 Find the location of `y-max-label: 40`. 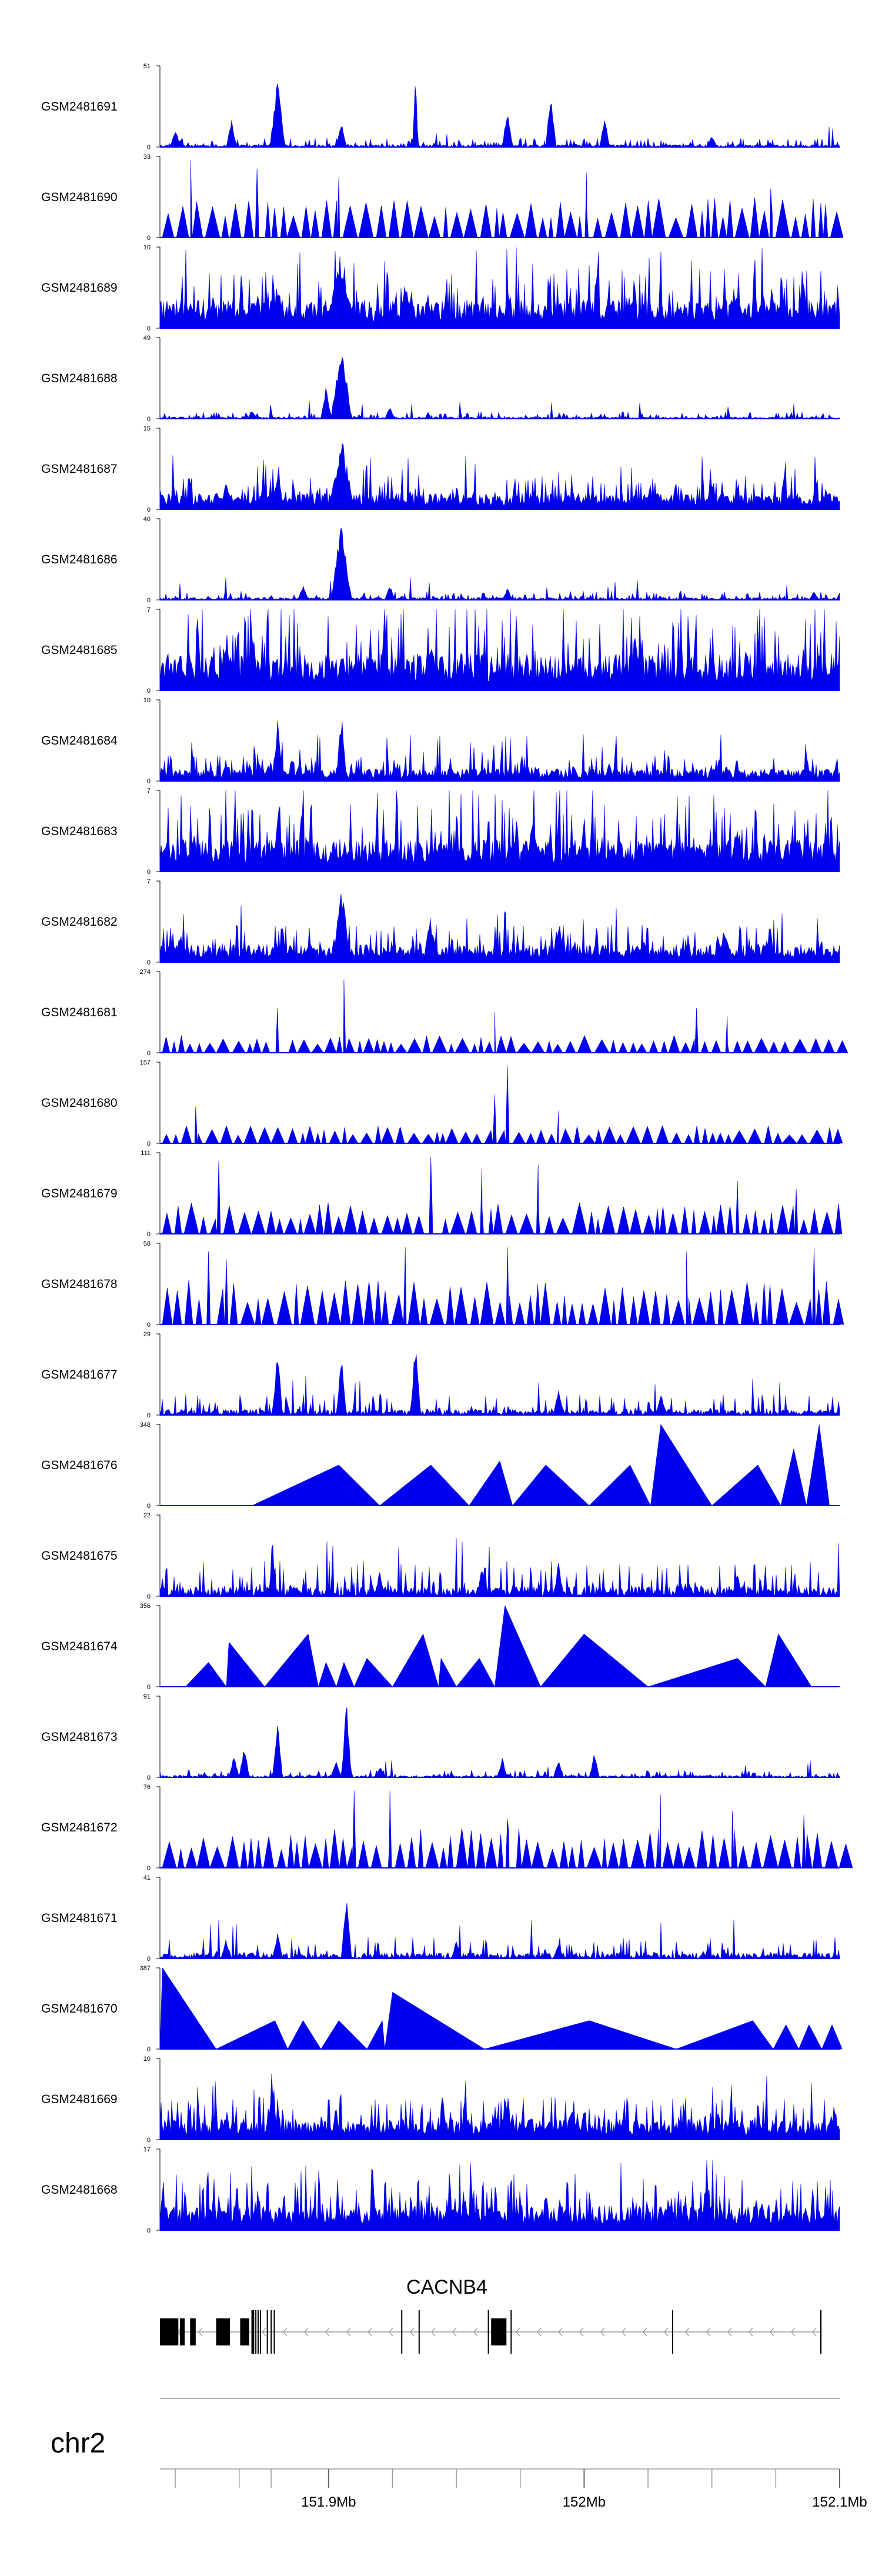

y-max-label: 40 is located at coordinates (147, 519).